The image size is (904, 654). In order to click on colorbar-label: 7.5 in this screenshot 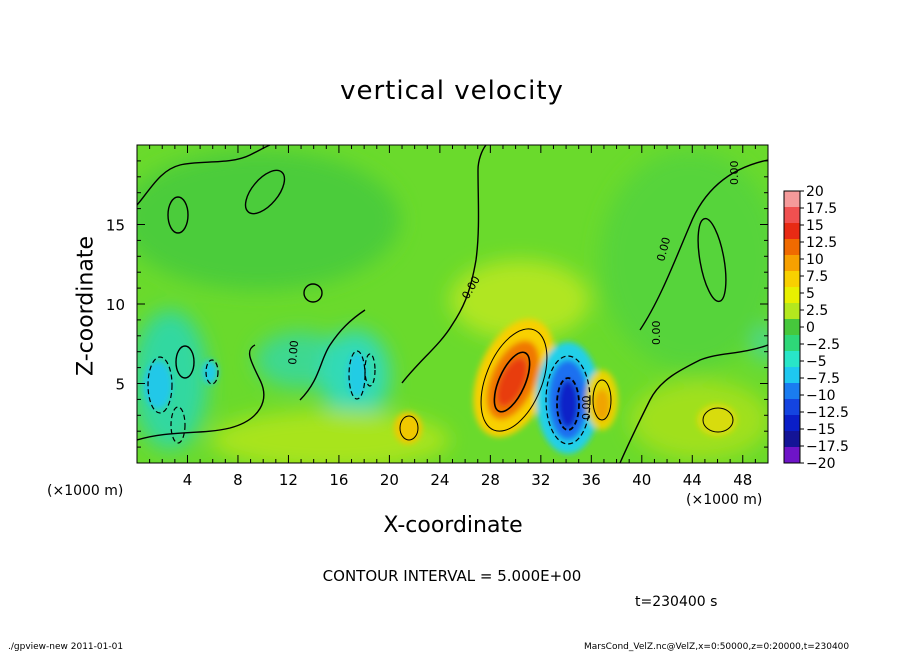, I will do `click(817, 277)`.